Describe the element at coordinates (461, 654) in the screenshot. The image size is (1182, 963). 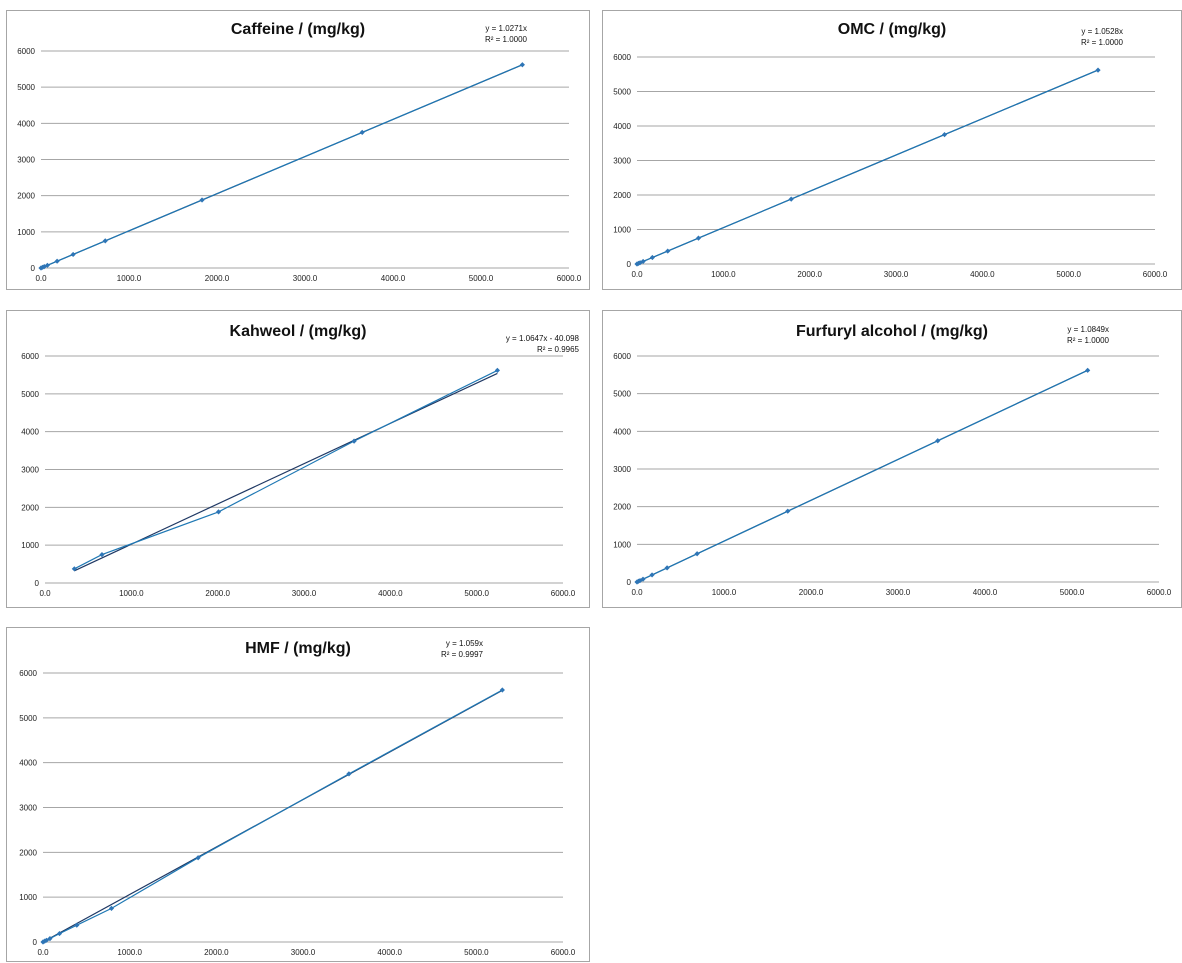
I see `r-squared-text: R² = 0.9997` at that location.